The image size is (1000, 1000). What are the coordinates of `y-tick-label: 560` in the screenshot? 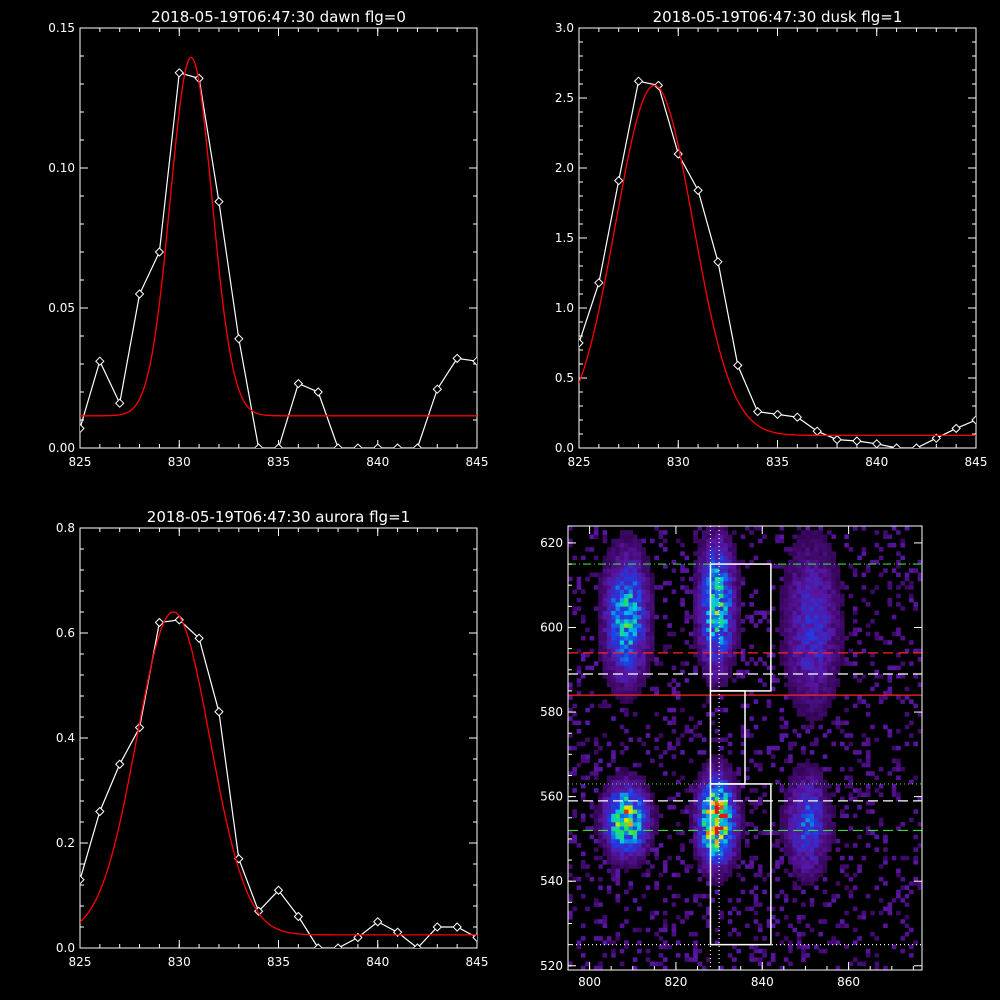 It's located at (551, 797).